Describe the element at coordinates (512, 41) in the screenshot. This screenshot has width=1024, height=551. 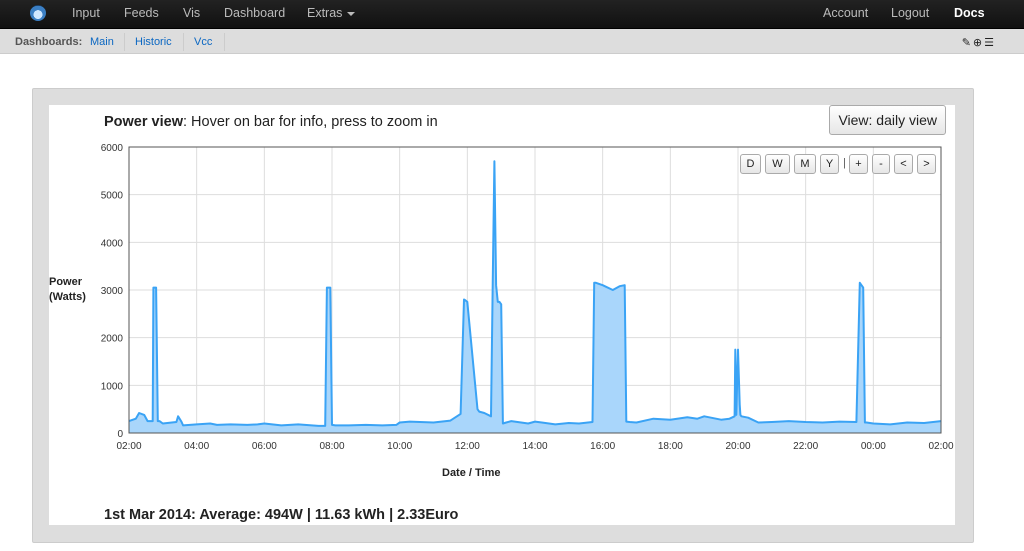
I see `dashboards-bar: Dashboards: Main Historic Vcc ✎⊕☰` at that location.